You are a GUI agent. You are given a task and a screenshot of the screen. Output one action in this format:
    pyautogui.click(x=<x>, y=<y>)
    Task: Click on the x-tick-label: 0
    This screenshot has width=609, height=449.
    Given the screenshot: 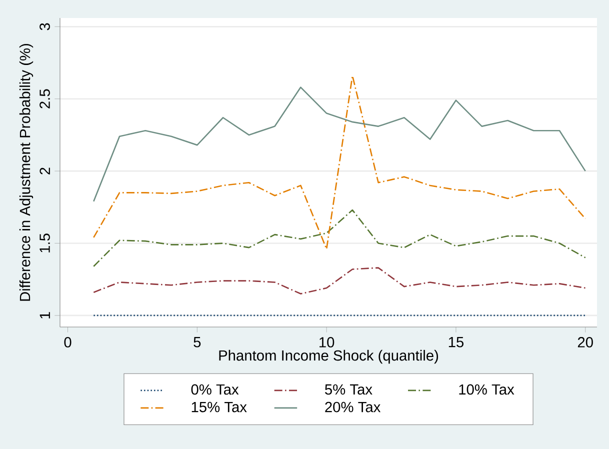 What is the action you would take?
    pyautogui.click(x=68, y=342)
    